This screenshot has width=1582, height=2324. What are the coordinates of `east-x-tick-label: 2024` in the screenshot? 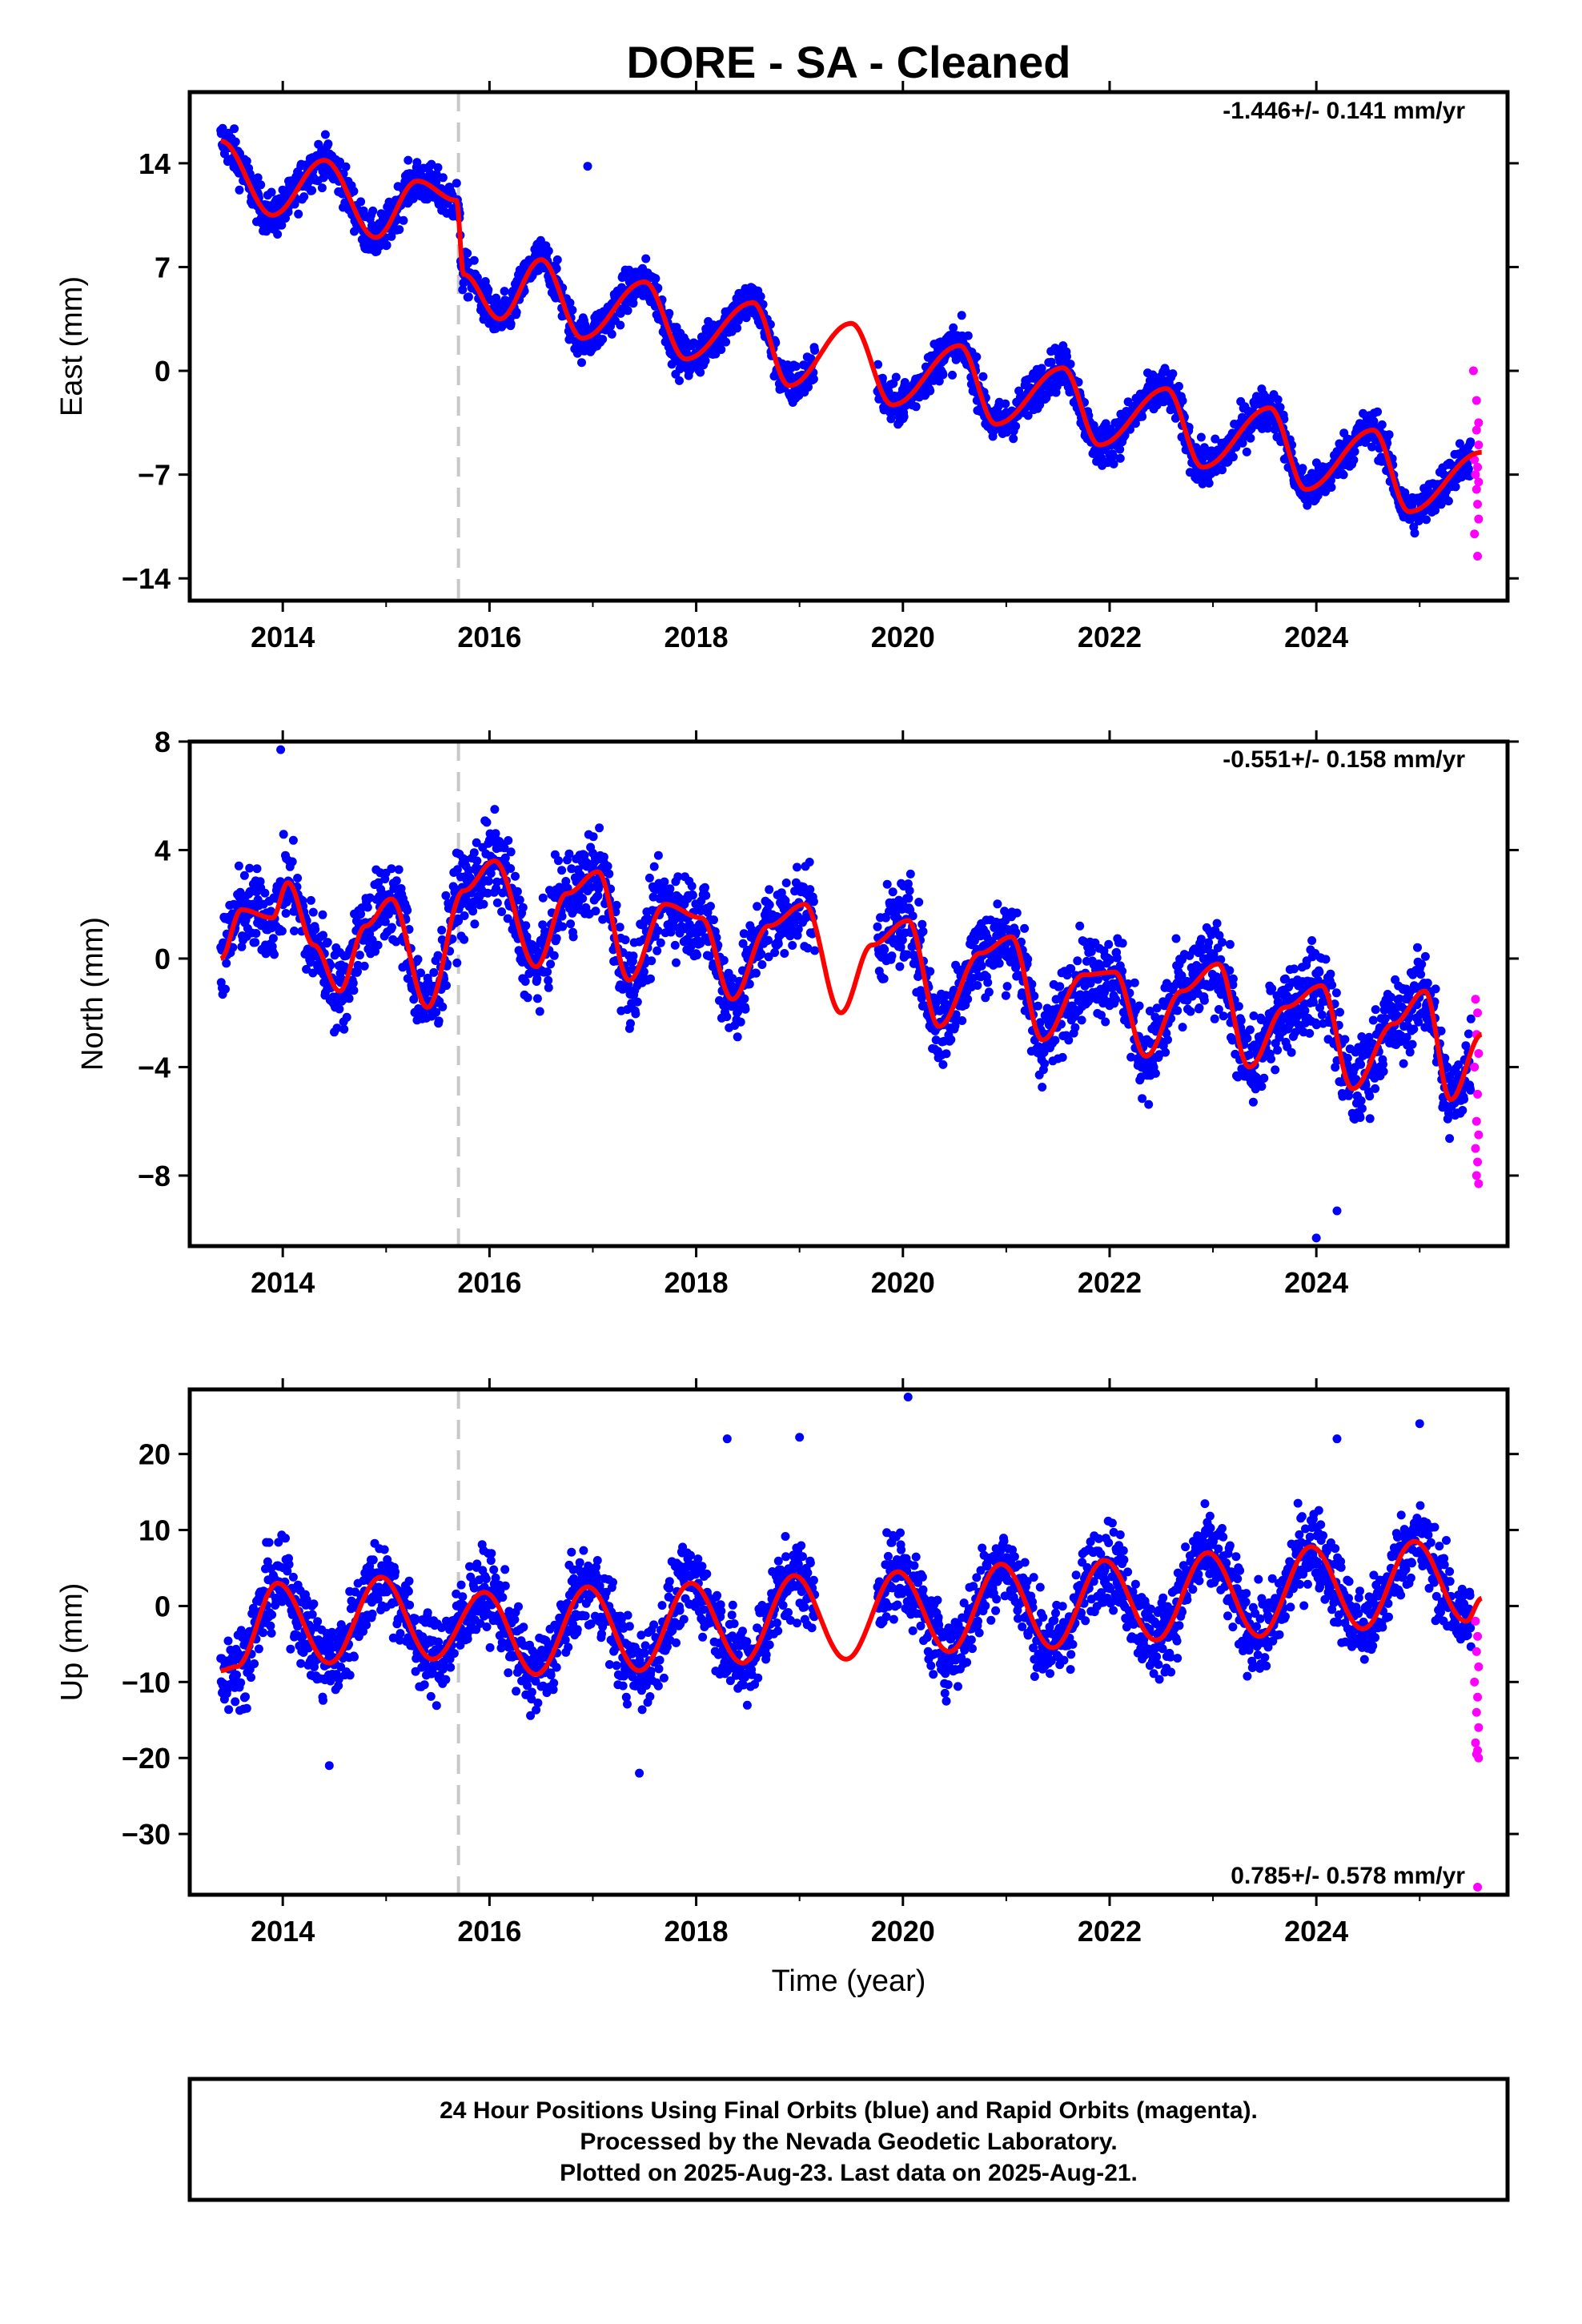 It's located at (1316, 637).